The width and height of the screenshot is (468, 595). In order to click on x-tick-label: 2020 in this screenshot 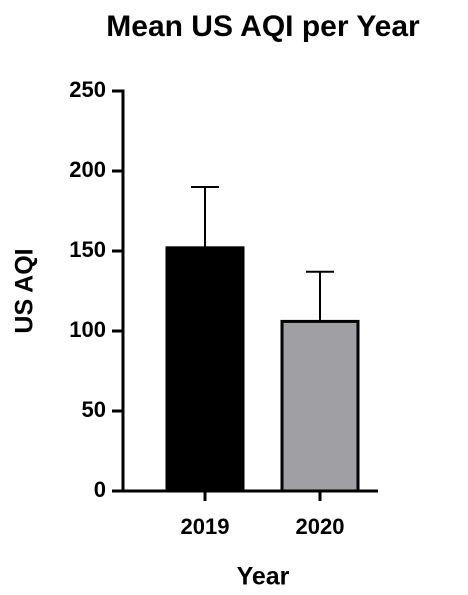, I will do `click(320, 526)`.